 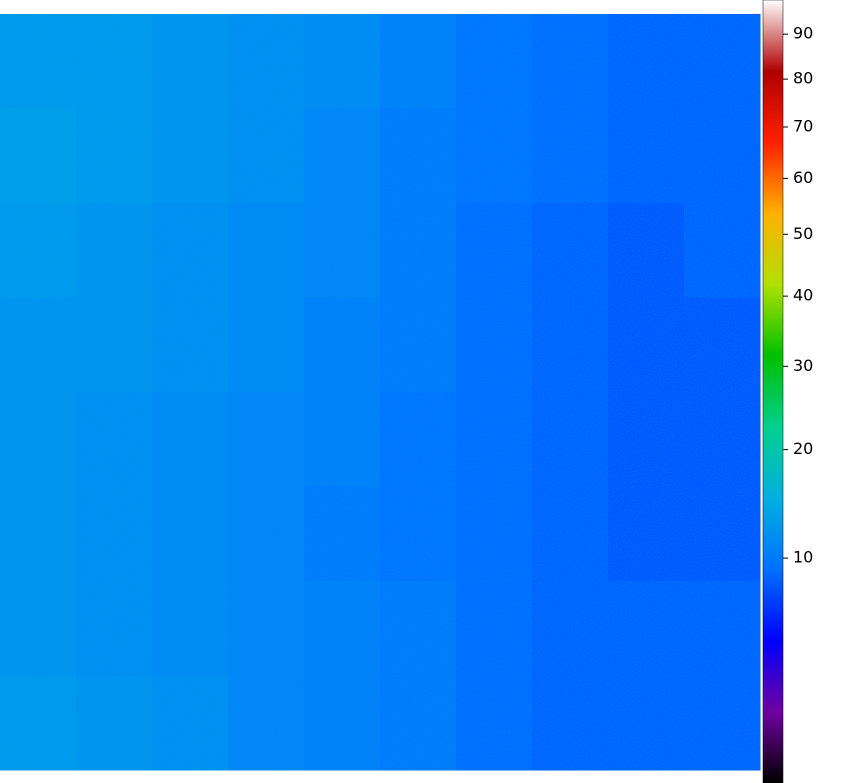 What do you see at coordinates (803, 365) in the screenshot?
I see `colorbar-tick-label: 30` at bounding box center [803, 365].